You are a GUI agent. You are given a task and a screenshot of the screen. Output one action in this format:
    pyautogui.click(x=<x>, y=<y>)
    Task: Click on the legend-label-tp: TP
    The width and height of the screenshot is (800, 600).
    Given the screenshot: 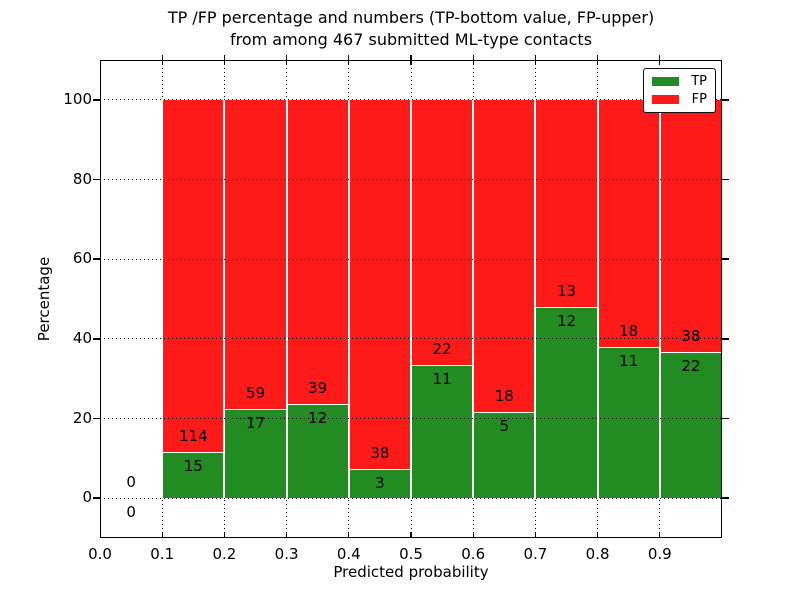 What is the action you would take?
    pyautogui.click(x=699, y=81)
    